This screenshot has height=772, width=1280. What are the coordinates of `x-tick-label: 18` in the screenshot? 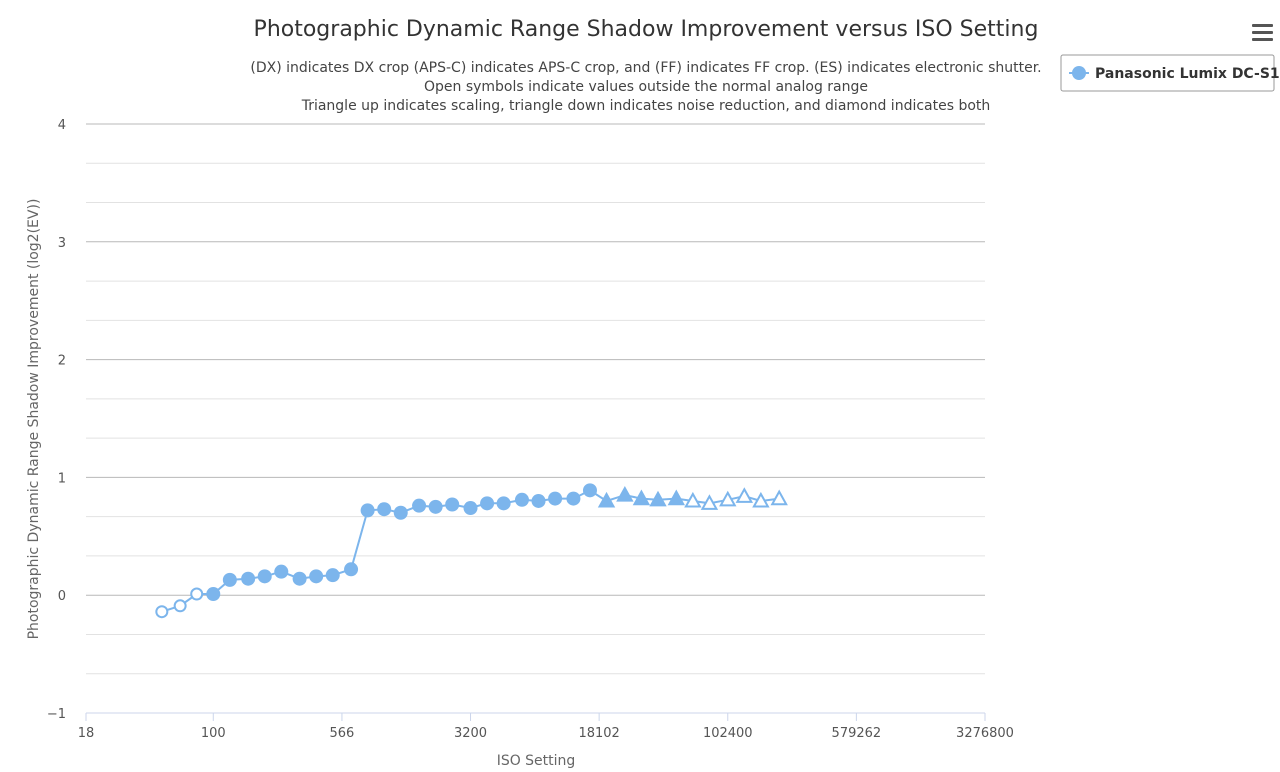 It's located at (86, 733).